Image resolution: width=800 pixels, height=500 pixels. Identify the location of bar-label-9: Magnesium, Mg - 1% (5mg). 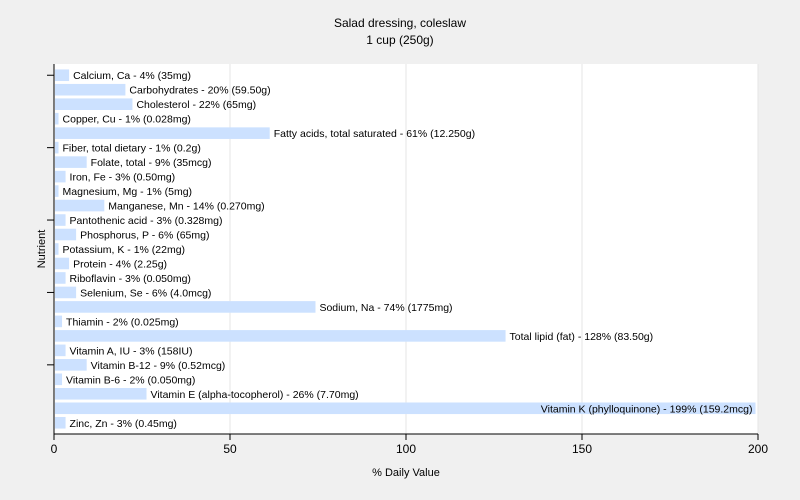
(128, 192).